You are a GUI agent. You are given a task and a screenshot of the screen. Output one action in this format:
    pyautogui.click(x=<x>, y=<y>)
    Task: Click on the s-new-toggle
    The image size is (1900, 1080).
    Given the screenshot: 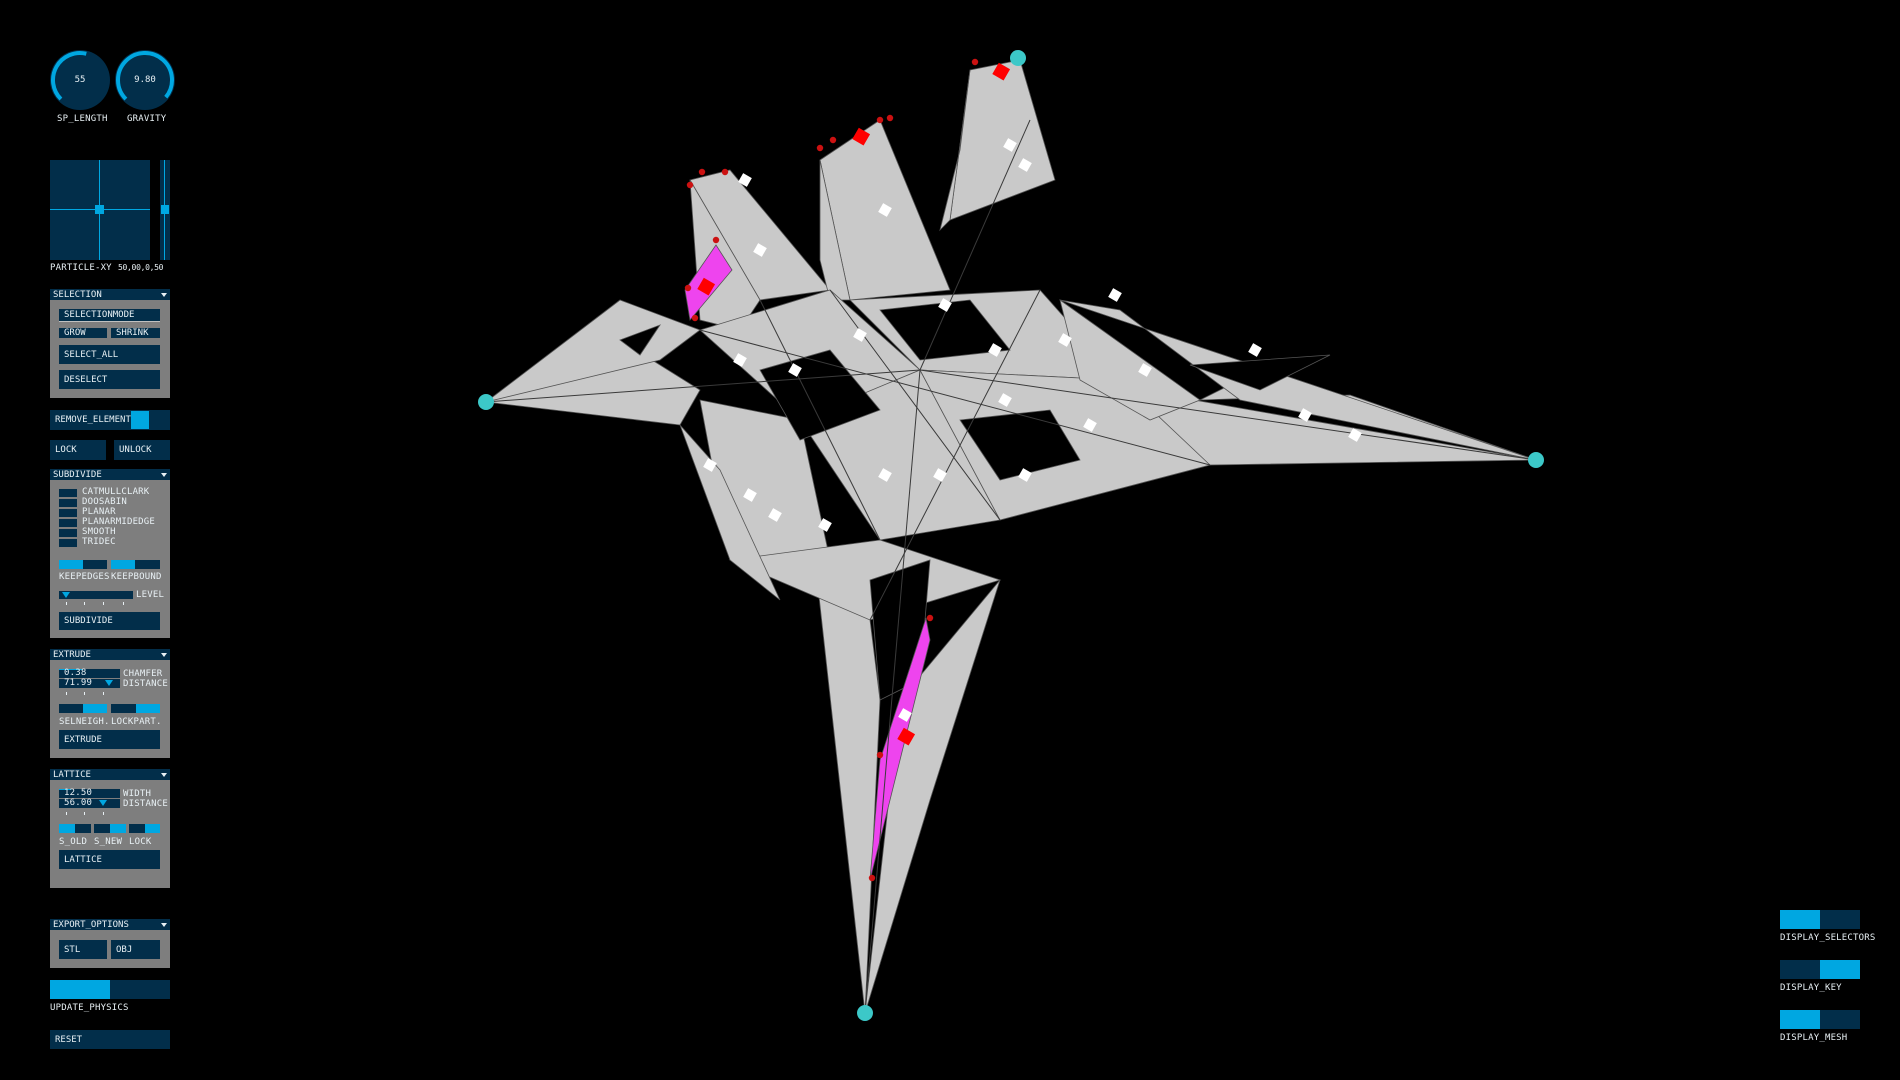 What is the action you would take?
    pyautogui.click(x=110, y=828)
    